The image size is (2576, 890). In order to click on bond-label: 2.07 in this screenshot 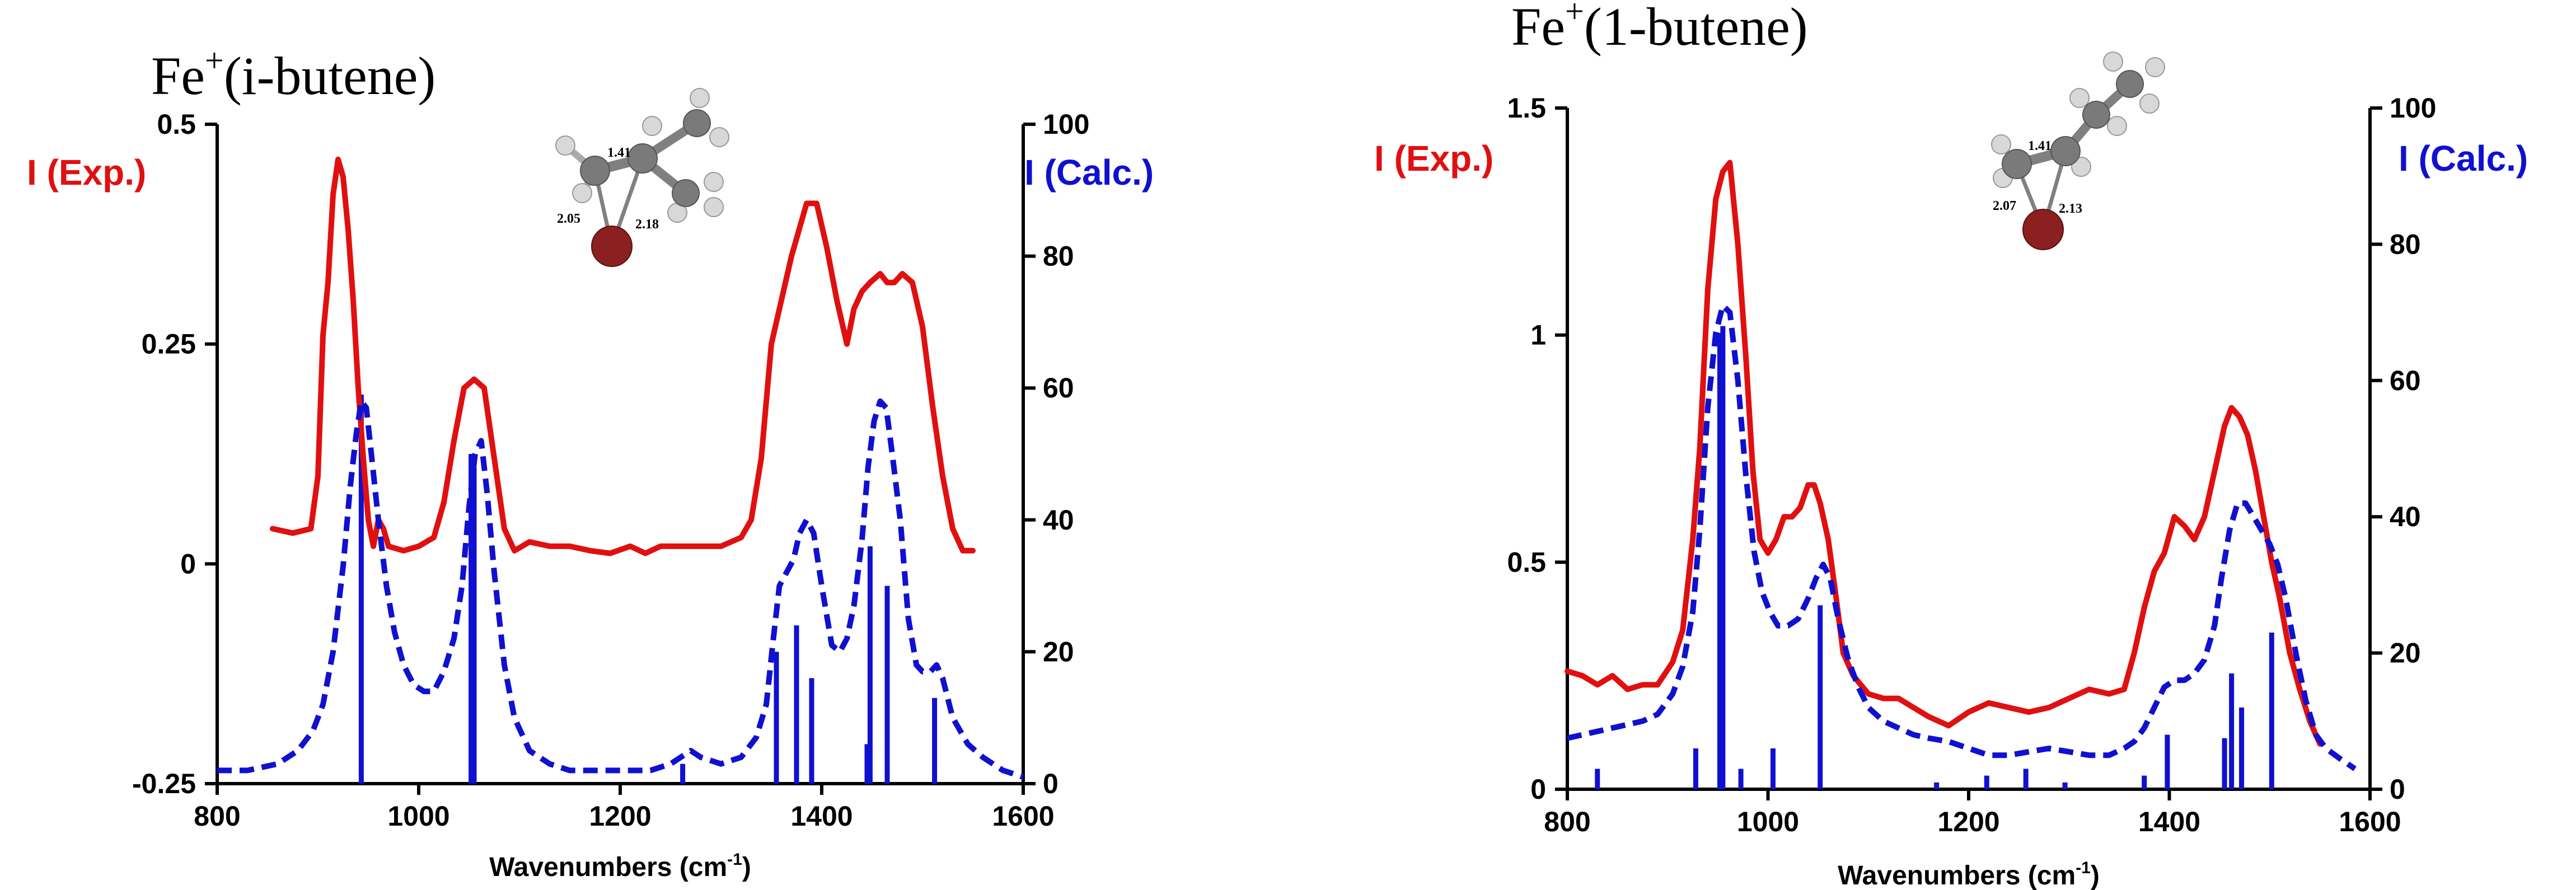, I will do `click(2005, 206)`.